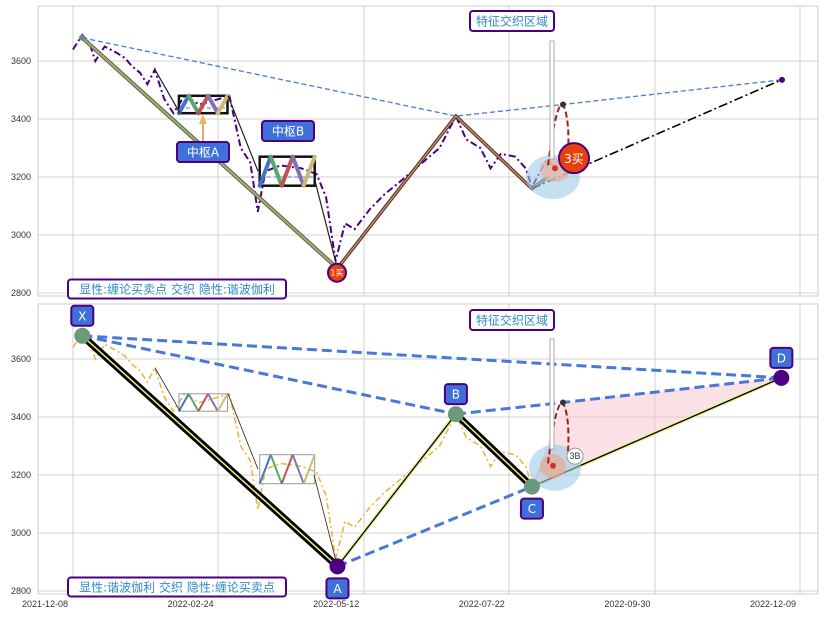  I want to click on dashed-x-b, so click(269, 375).